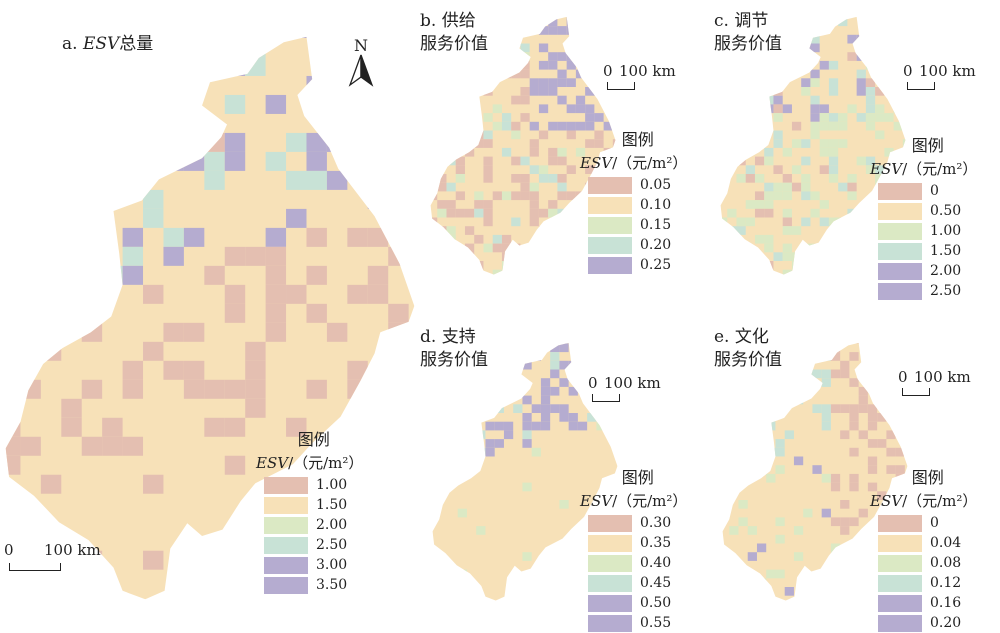 The width and height of the screenshot is (1000, 633). Describe the element at coordinates (946, 583) in the screenshot. I see `legend-label: 0.12` at that location.